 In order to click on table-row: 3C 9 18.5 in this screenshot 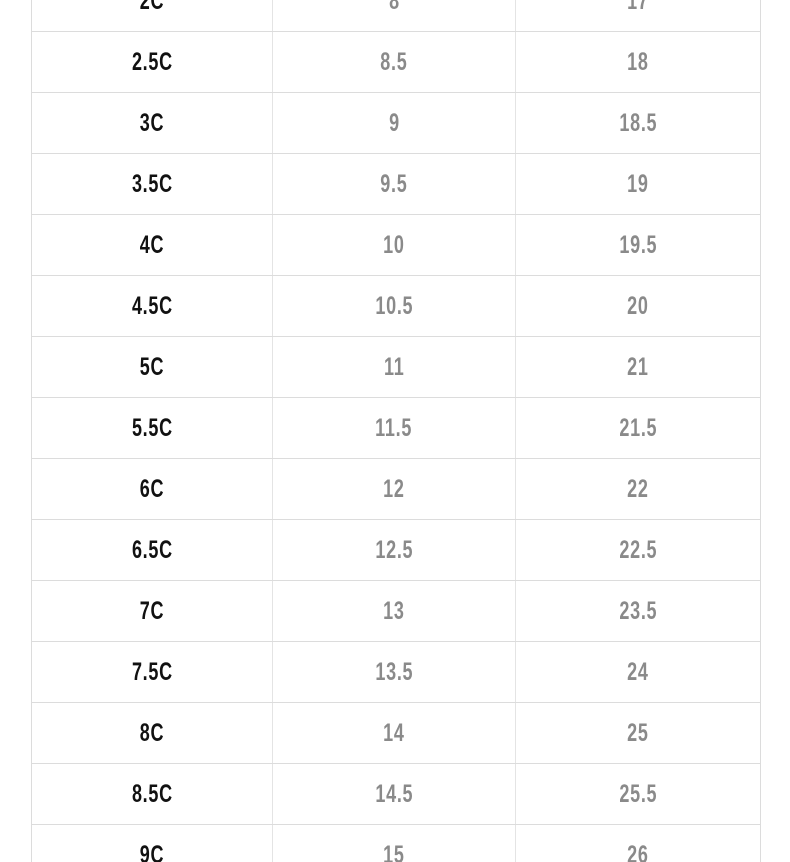, I will do `click(396, 123)`.